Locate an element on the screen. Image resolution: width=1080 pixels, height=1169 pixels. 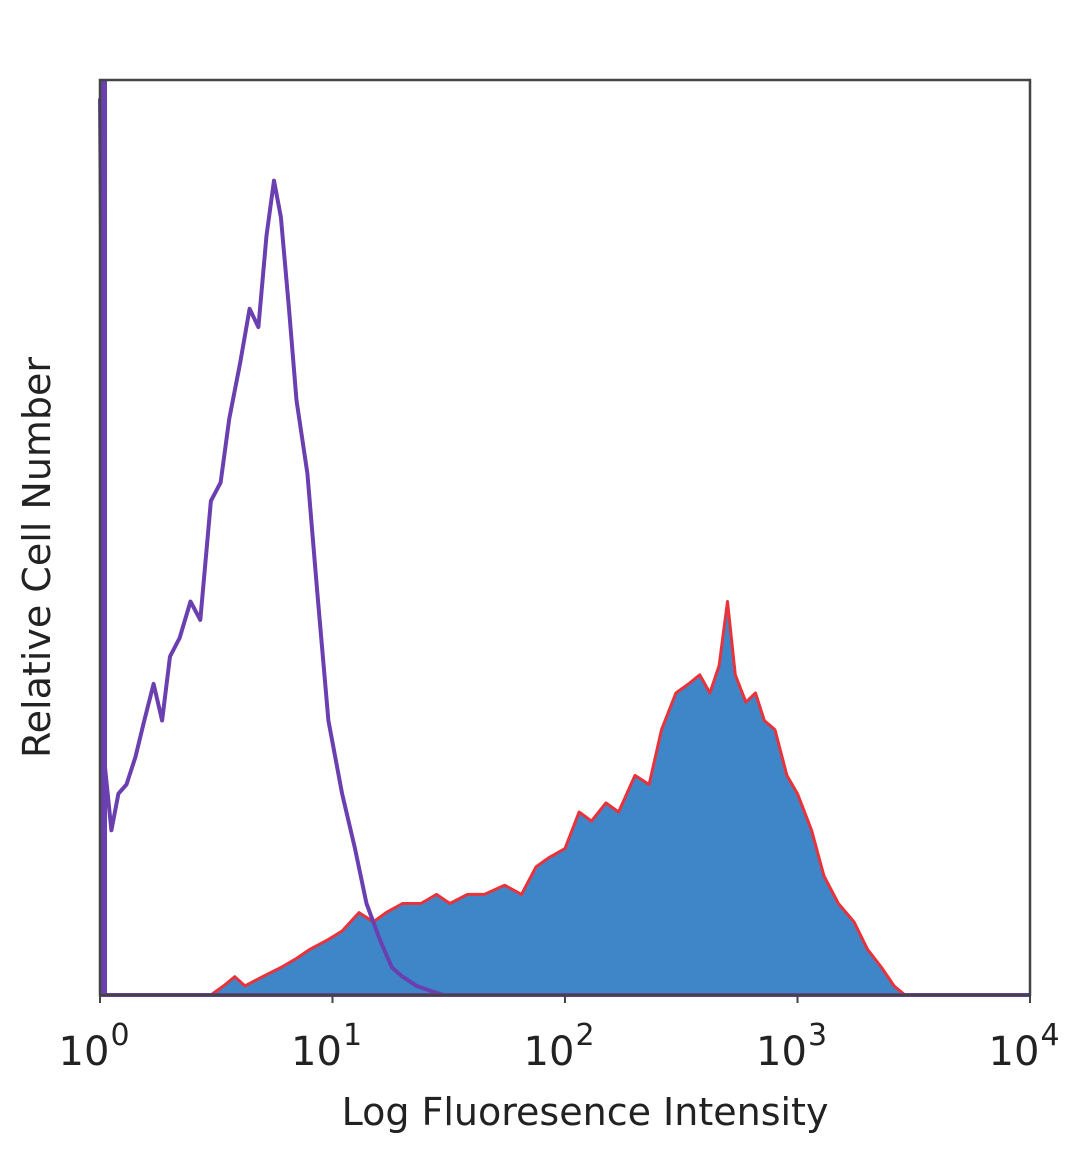
x-tick-exponent: 1 is located at coordinates (352, 1035).